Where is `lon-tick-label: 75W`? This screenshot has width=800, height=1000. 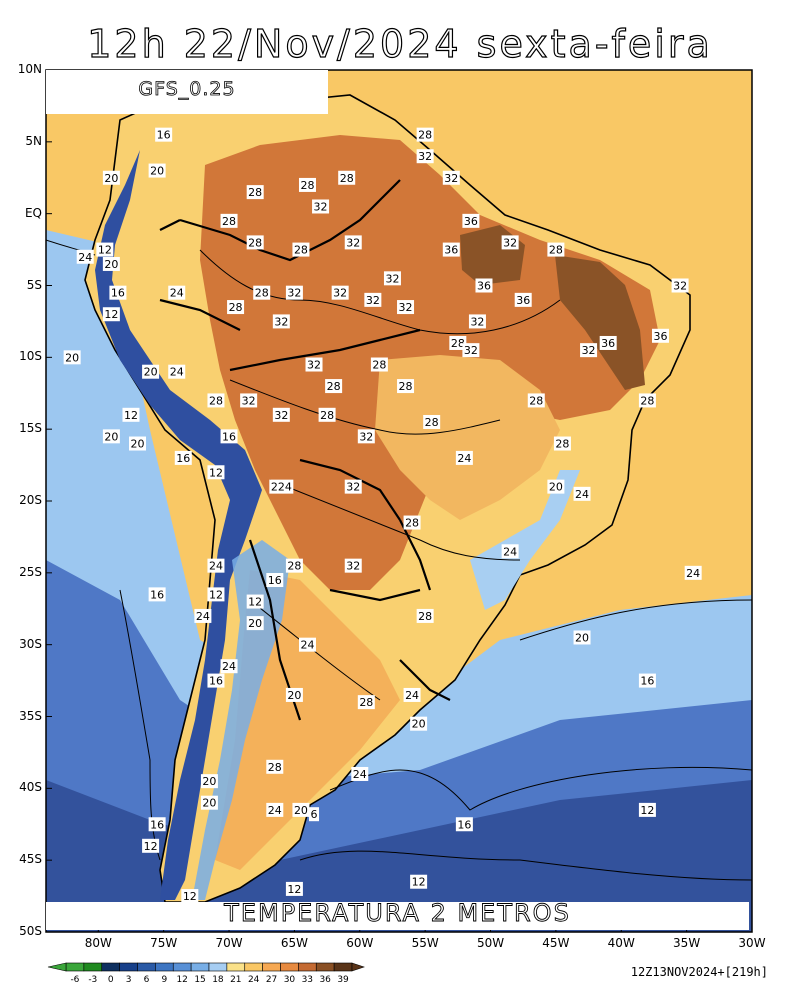
lon-tick-label: 75W is located at coordinates (164, 943).